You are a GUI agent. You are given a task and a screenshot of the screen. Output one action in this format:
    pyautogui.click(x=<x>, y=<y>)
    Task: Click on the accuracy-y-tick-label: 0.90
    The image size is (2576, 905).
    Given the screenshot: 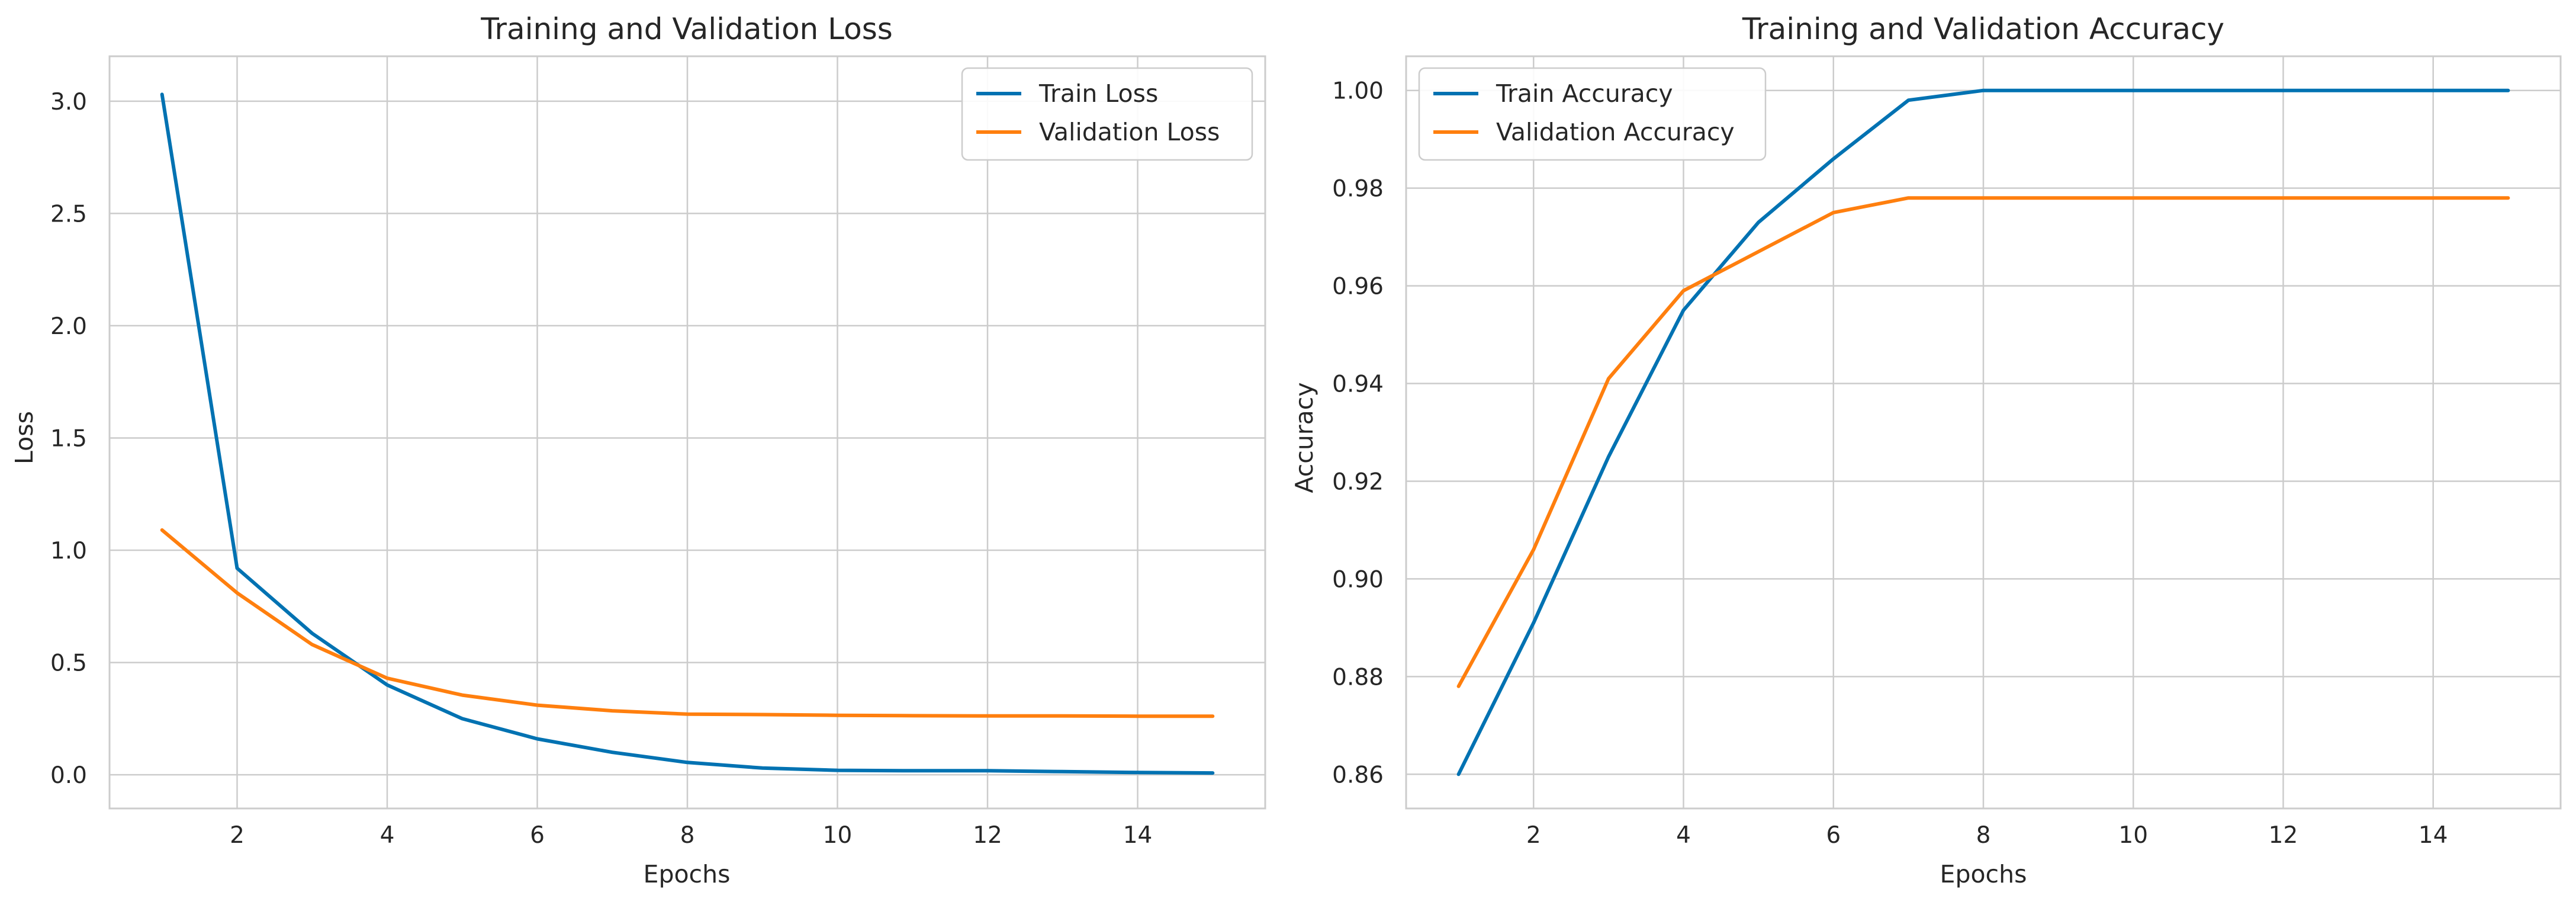 What is the action you would take?
    pyautogui.click(x=1358, y=580)
    